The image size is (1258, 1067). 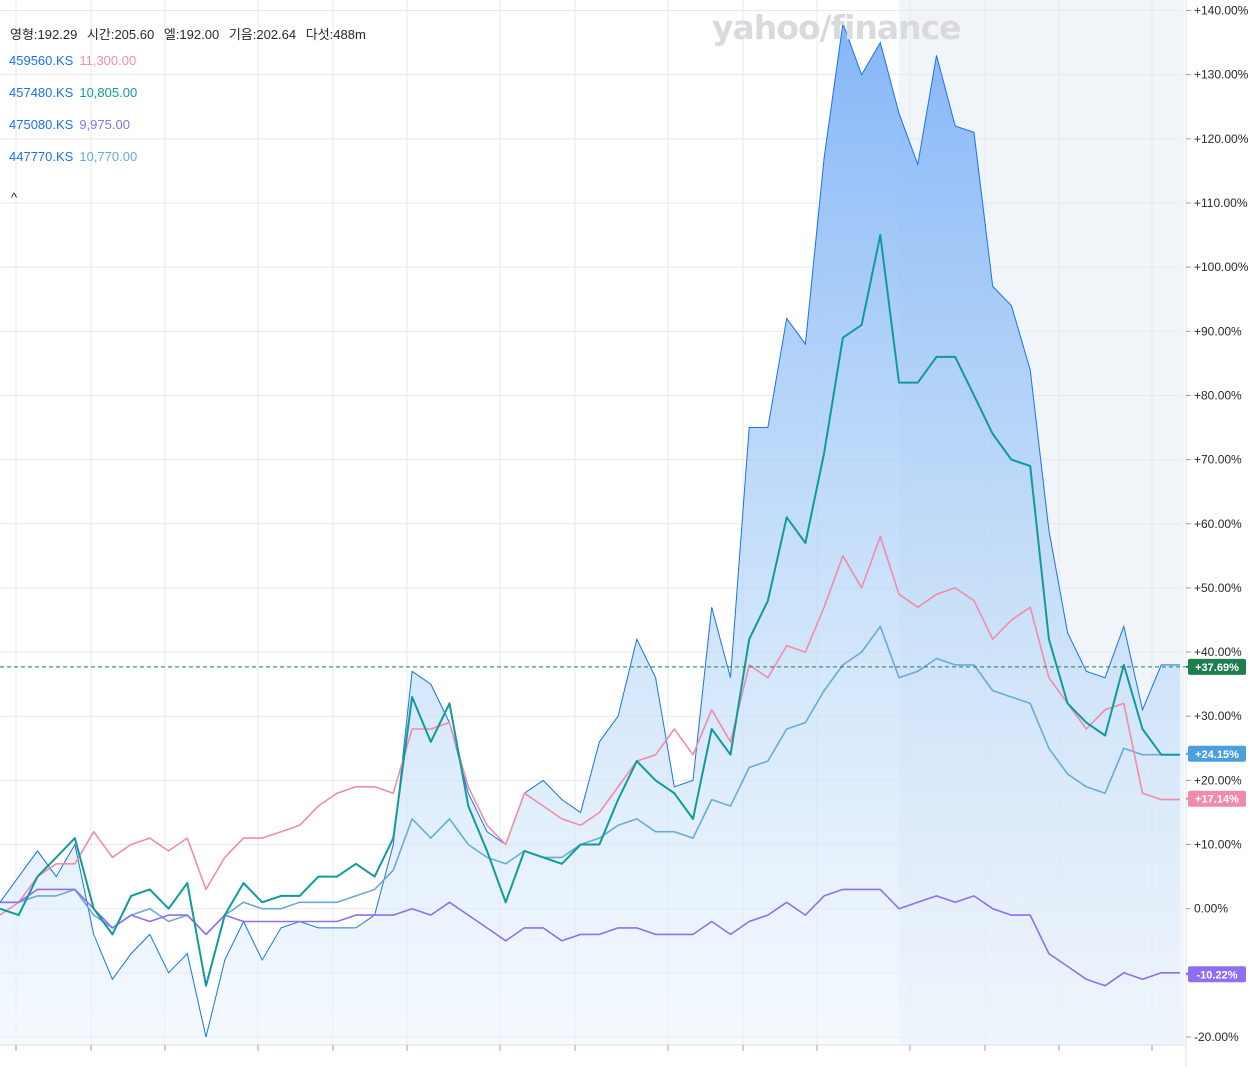 What do you see at coordinates (14, 197) in the screenshot?
I see `collapse-legend-button: ^` at bounding box center [14, 197].